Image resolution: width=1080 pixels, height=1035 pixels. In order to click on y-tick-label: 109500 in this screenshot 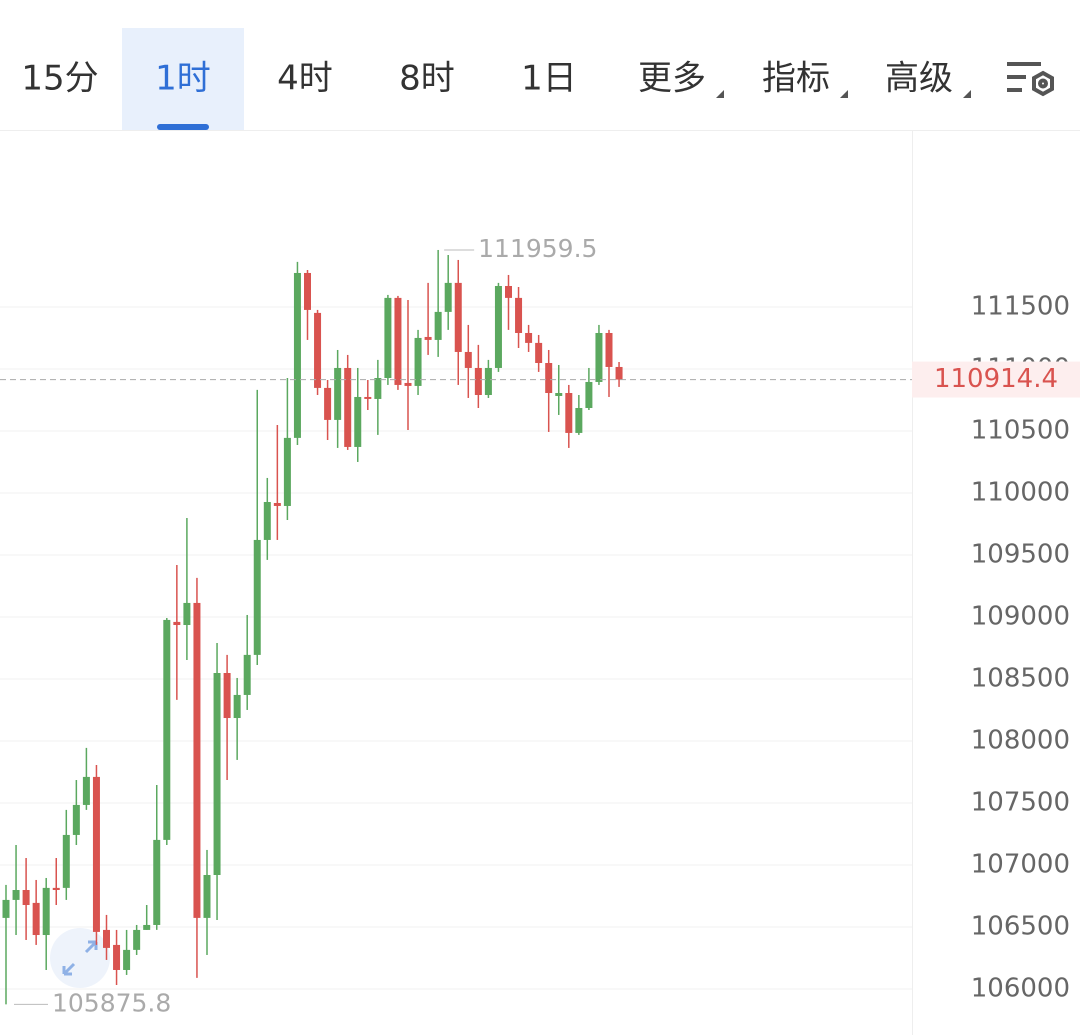, I will do `click(1020, 554)`.